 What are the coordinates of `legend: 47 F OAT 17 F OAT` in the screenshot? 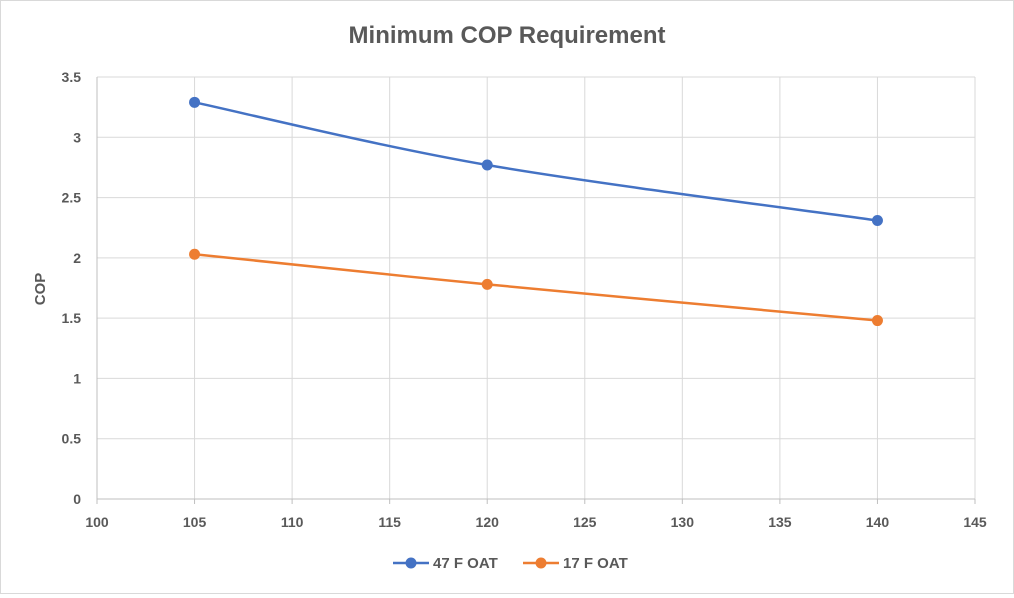 It's located at (510, 563).